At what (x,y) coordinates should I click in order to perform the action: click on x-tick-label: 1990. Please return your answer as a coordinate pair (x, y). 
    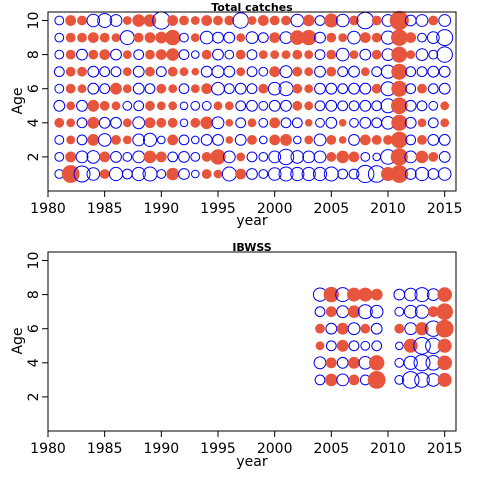
    Looking at the image, I should click on (162, 209).